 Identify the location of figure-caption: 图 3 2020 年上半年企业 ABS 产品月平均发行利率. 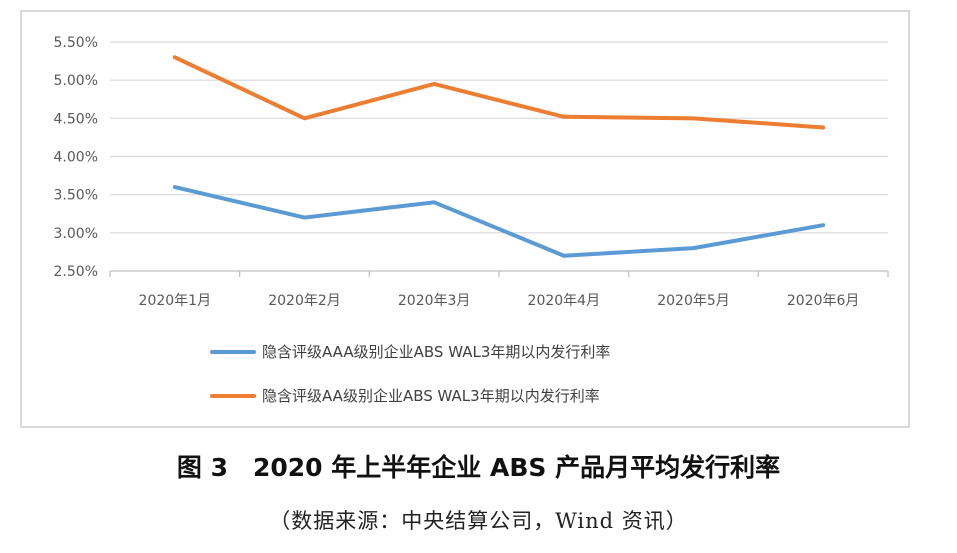
(478, 467).